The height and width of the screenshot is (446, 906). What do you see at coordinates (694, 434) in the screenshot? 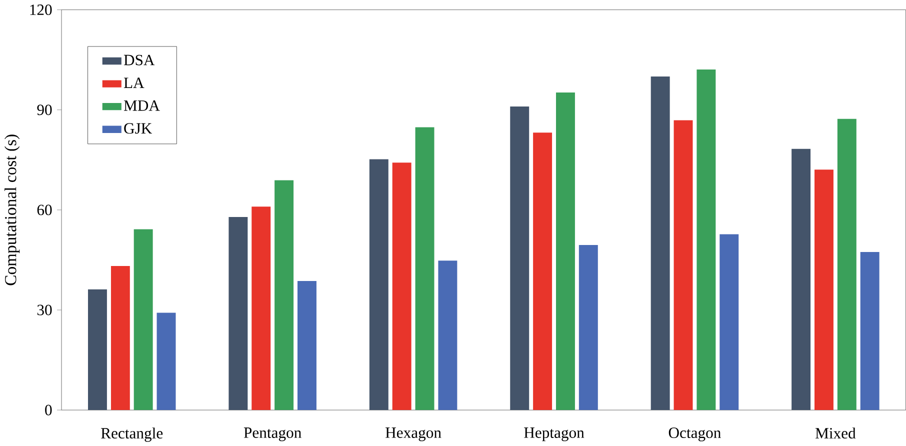
I see `x-tick-label: Octagon` at bounding box center [694, 434].